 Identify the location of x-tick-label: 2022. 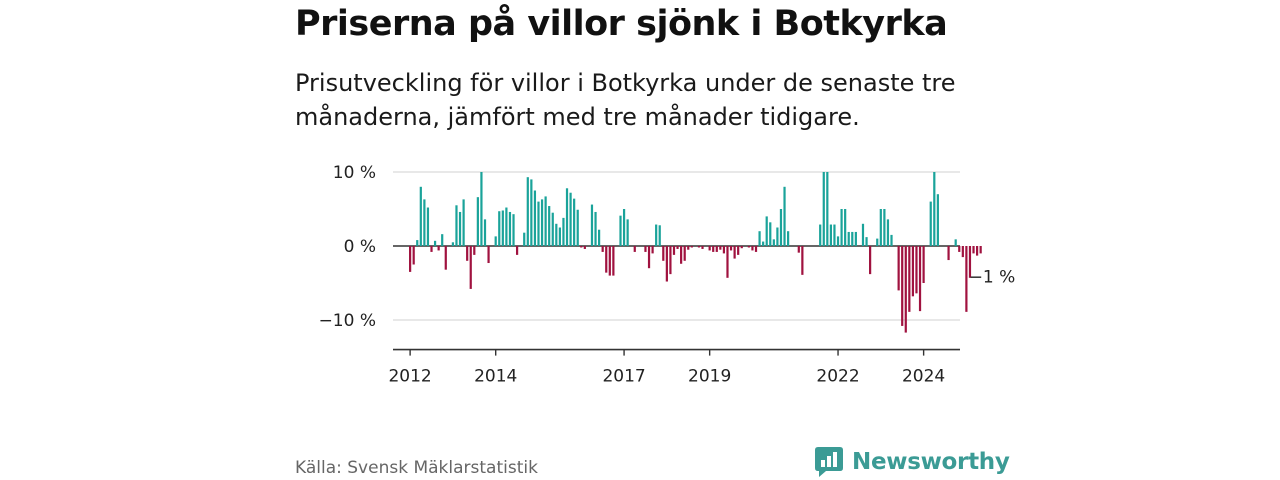
(837, 377).